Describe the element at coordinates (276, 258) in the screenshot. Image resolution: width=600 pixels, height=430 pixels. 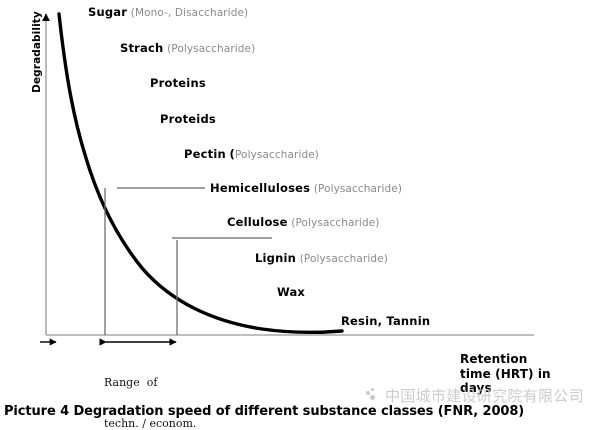
I see `substance-name: Lignin` at that location.